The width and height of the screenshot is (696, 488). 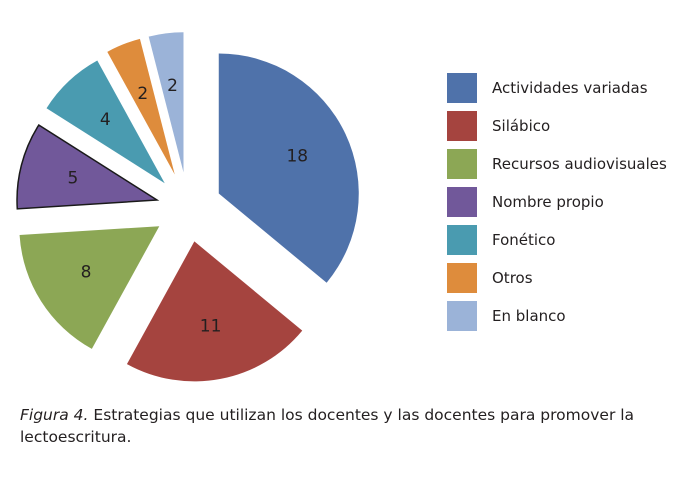 I want to click on pie-slice-nombre-propio, so click(x=88, y=166).